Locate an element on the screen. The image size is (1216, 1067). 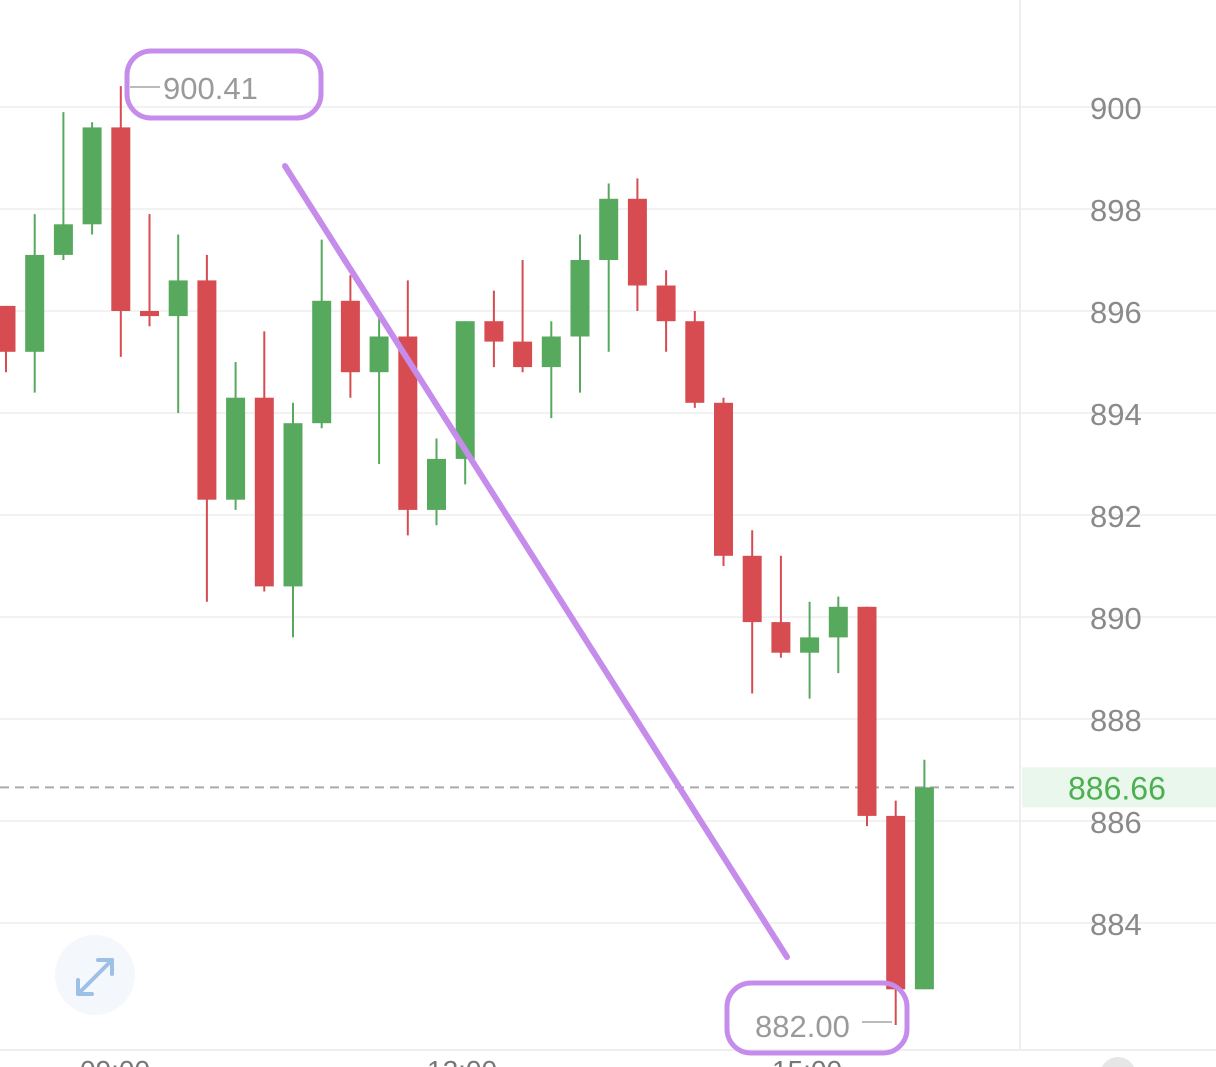
y-tick-label: 892 is located at coordinates (1116, 516).